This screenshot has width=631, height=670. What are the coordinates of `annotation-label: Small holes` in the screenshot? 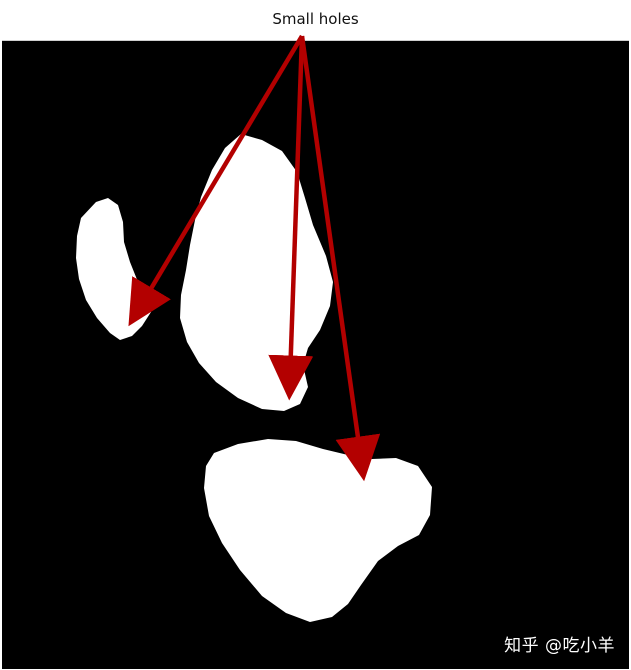 It's located at (315, 19).